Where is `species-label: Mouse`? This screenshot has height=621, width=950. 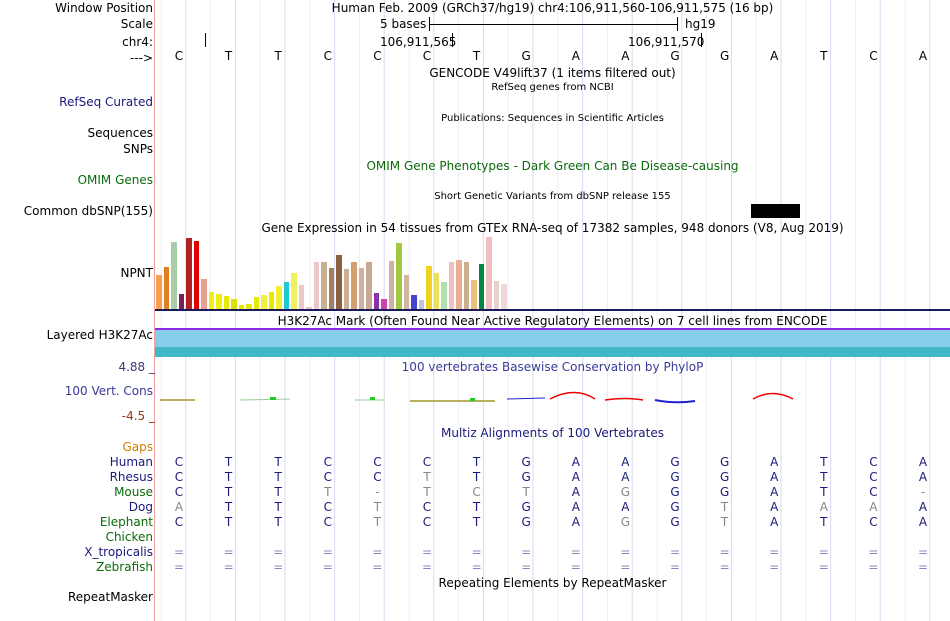 species-label: Mouse is located at coordinates (133, 492).